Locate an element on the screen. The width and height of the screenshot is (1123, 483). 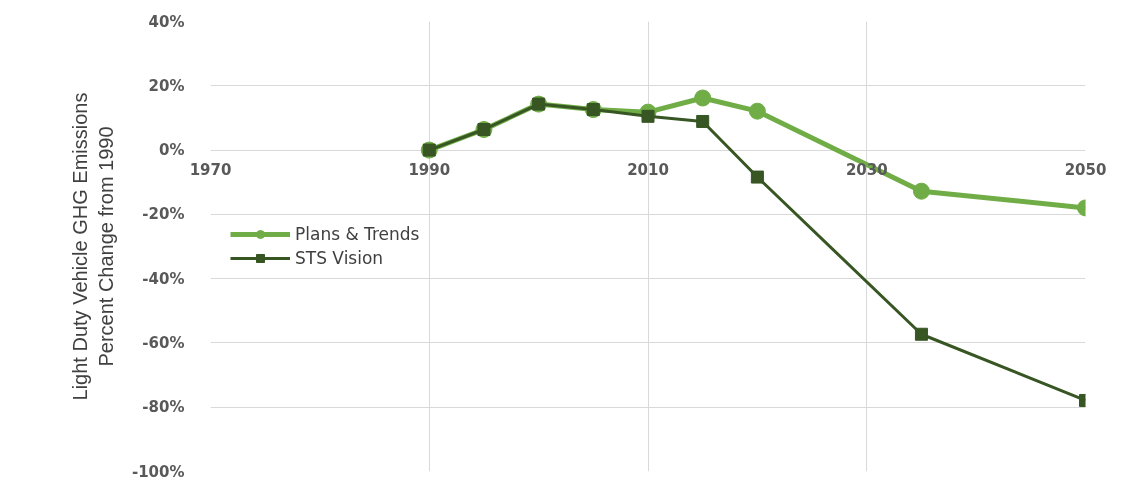
legend-label: Plans & Trends is located at coordinates (357, 234).